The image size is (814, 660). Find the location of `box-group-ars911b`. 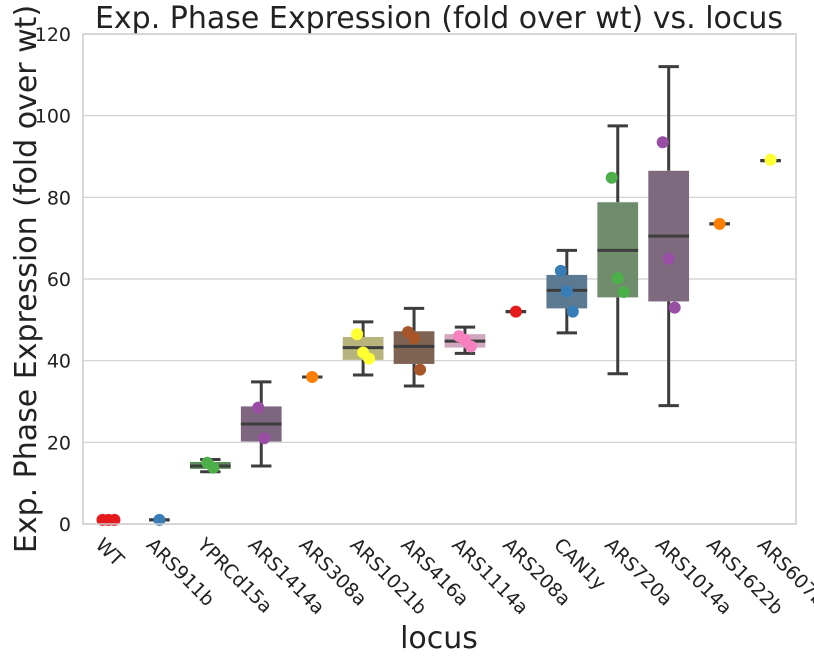

box-group-ars911b is located at coordinates (159, 519).